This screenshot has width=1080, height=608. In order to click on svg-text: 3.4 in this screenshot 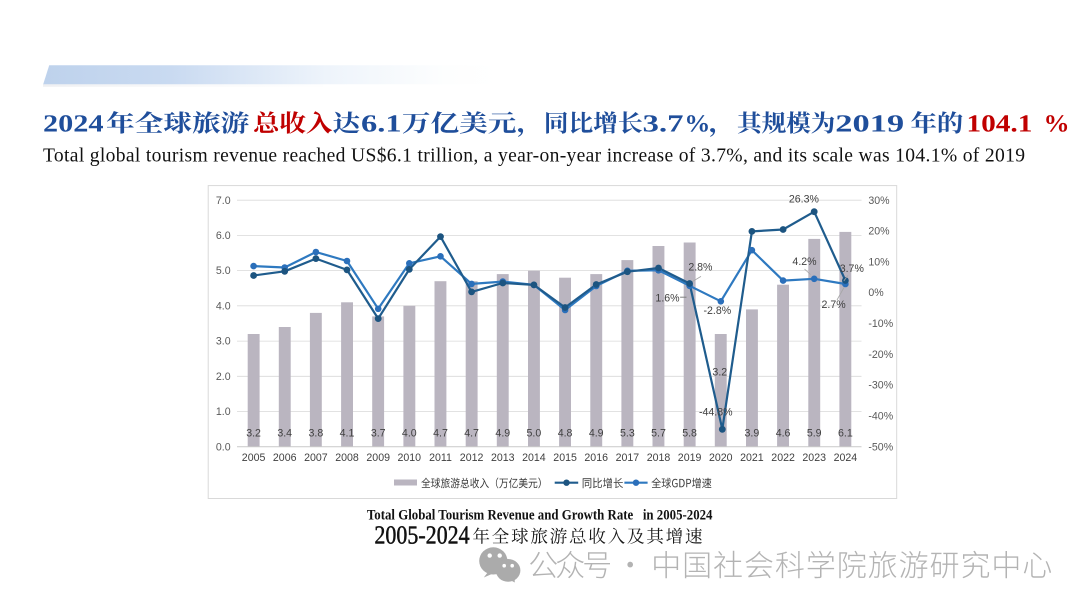, I will do `click(284, 434)`.